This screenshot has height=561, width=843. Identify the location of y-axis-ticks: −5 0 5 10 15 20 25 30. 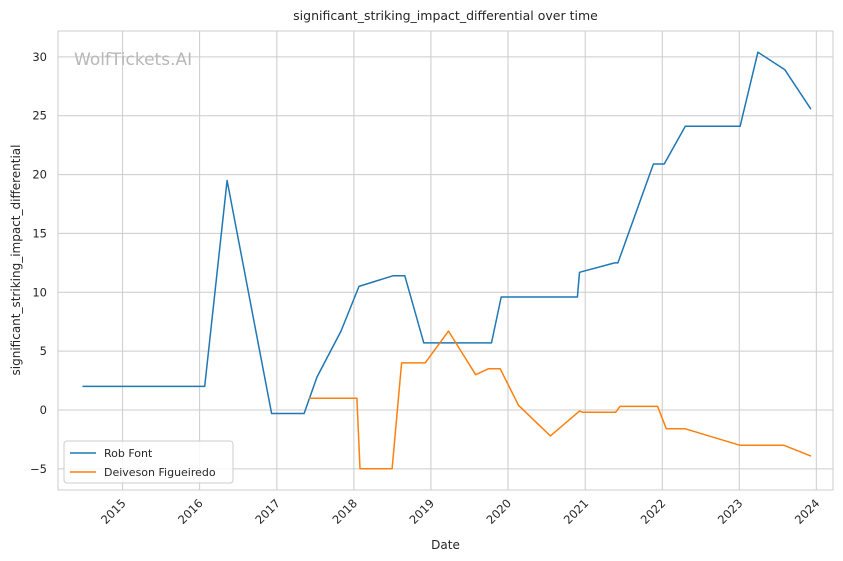
(38, 263).